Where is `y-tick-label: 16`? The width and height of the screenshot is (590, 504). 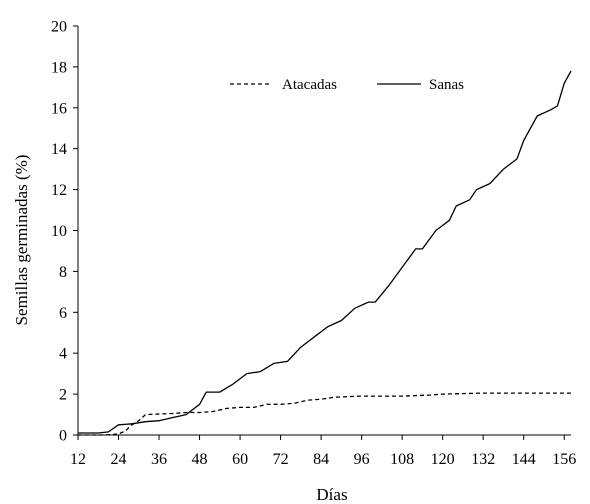
y-tick-label: 16 is located at coordinates (59, 108).